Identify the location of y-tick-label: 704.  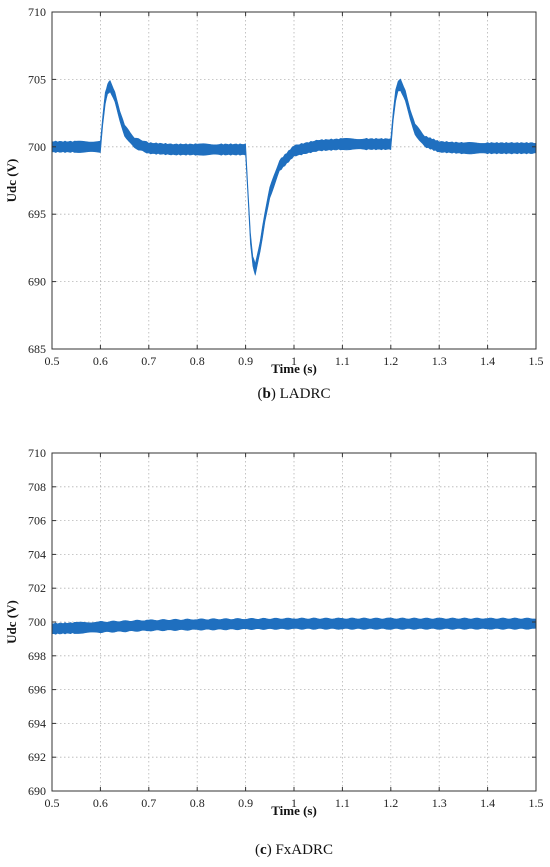
(37, 554).